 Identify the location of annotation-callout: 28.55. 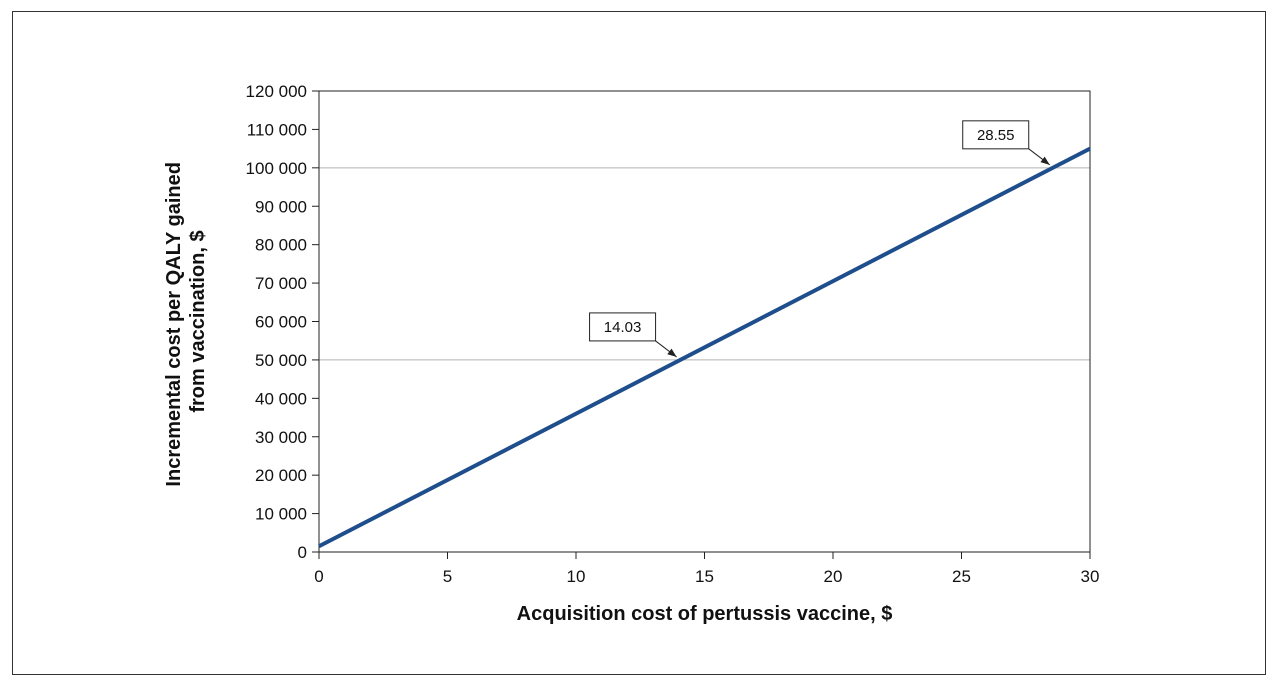
(1006, 143).